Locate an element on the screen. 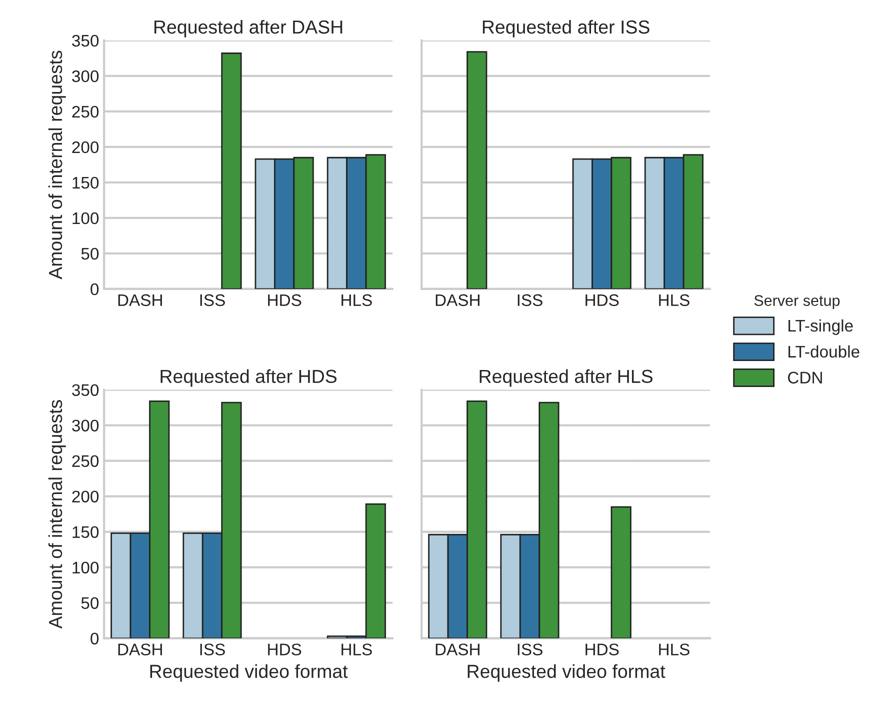  chart-title: Requested after HDS is located at coordinates (248, 378).